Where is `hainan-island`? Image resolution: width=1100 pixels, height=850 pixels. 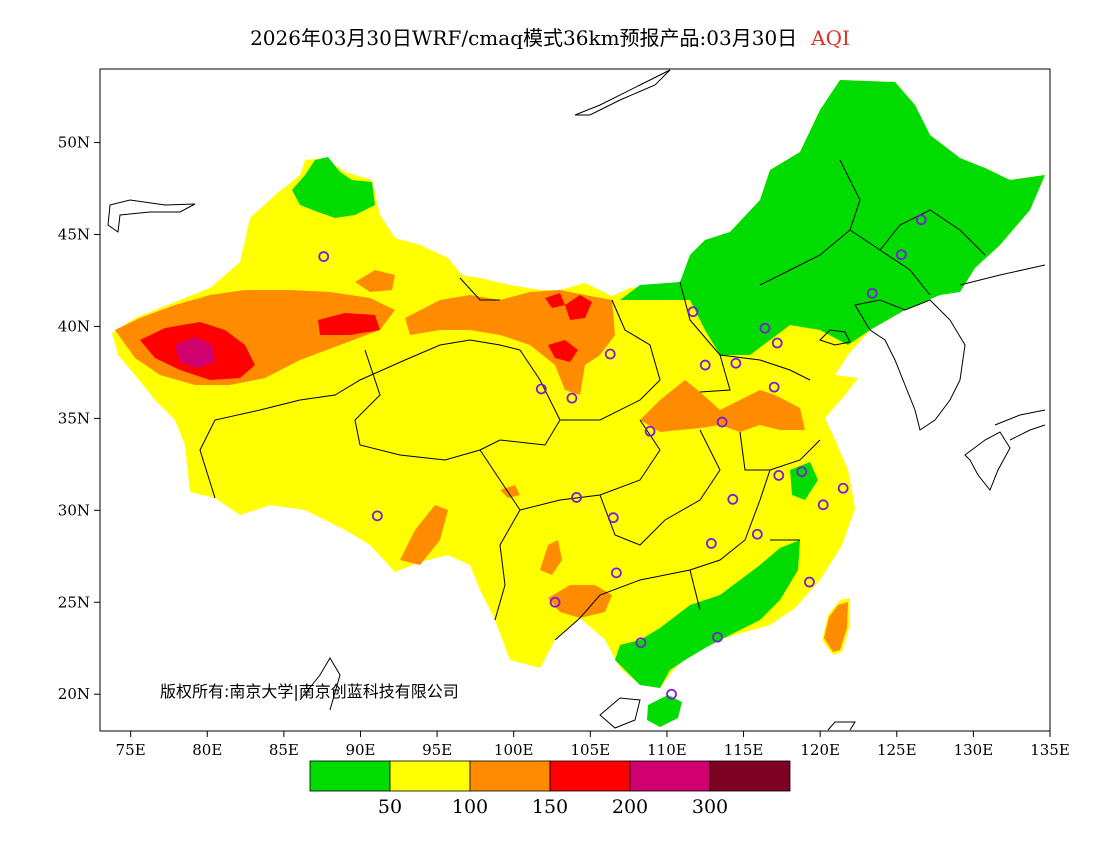
hainan-island is located at coordinates (664, 711).